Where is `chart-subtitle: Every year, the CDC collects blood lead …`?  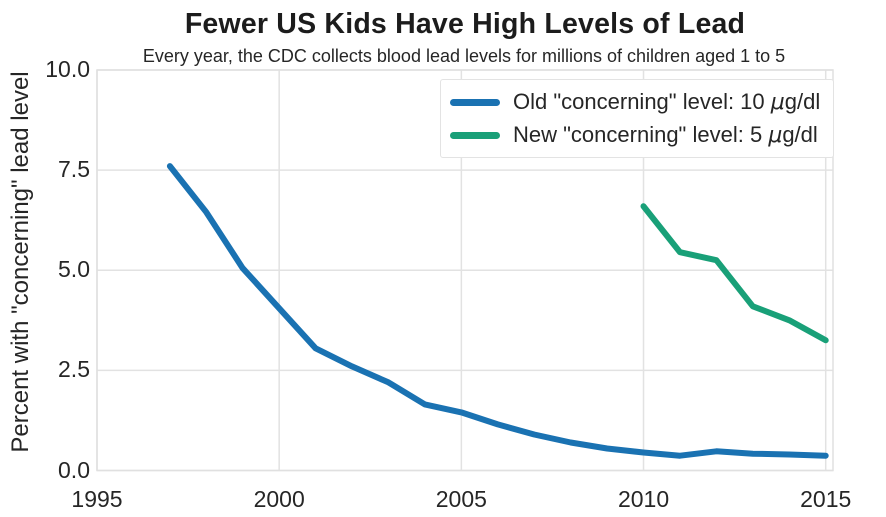
chart-subtitle: Every year, the CDC collects blood lead … is located at coordinates (464, 56).